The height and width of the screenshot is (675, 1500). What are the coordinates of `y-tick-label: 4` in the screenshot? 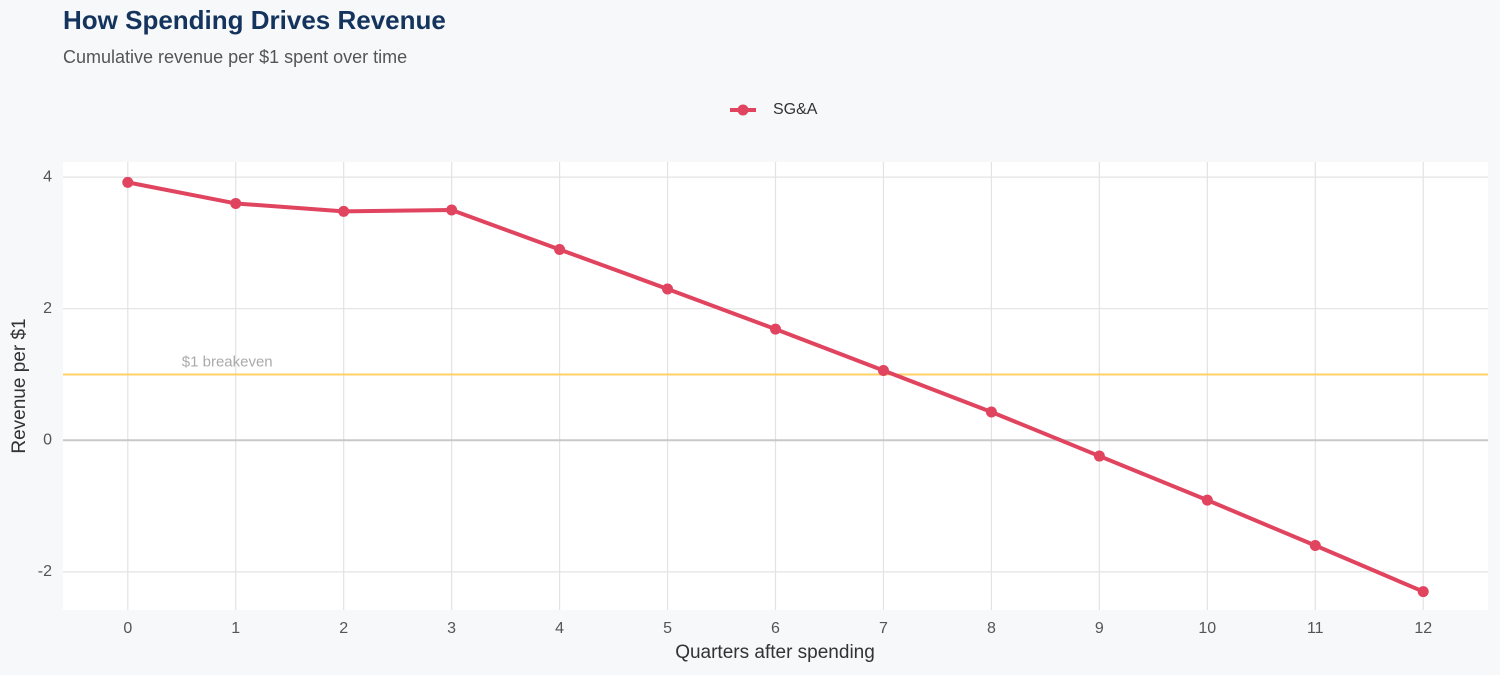 It's located at (47, 176).